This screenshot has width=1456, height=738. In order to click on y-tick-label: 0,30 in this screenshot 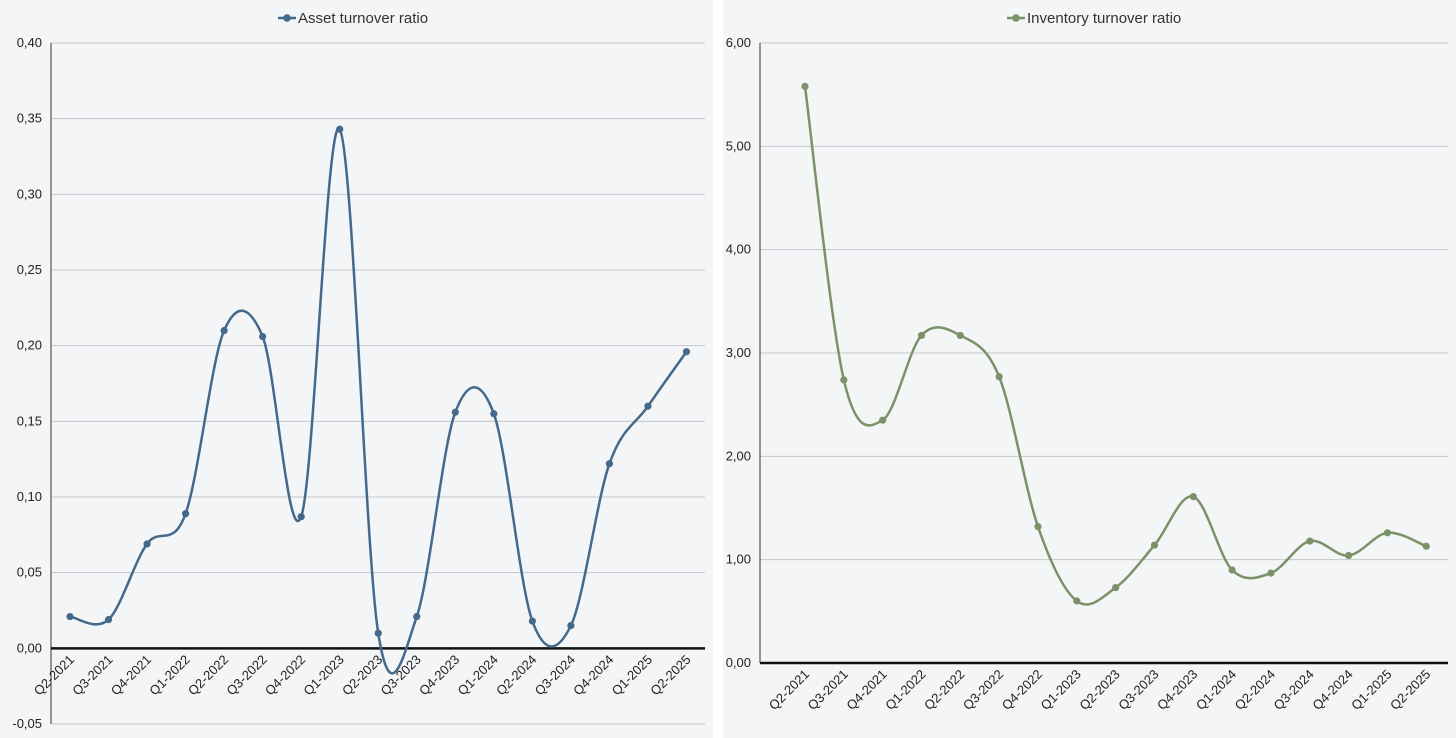, I will do `click(29, 193)`.